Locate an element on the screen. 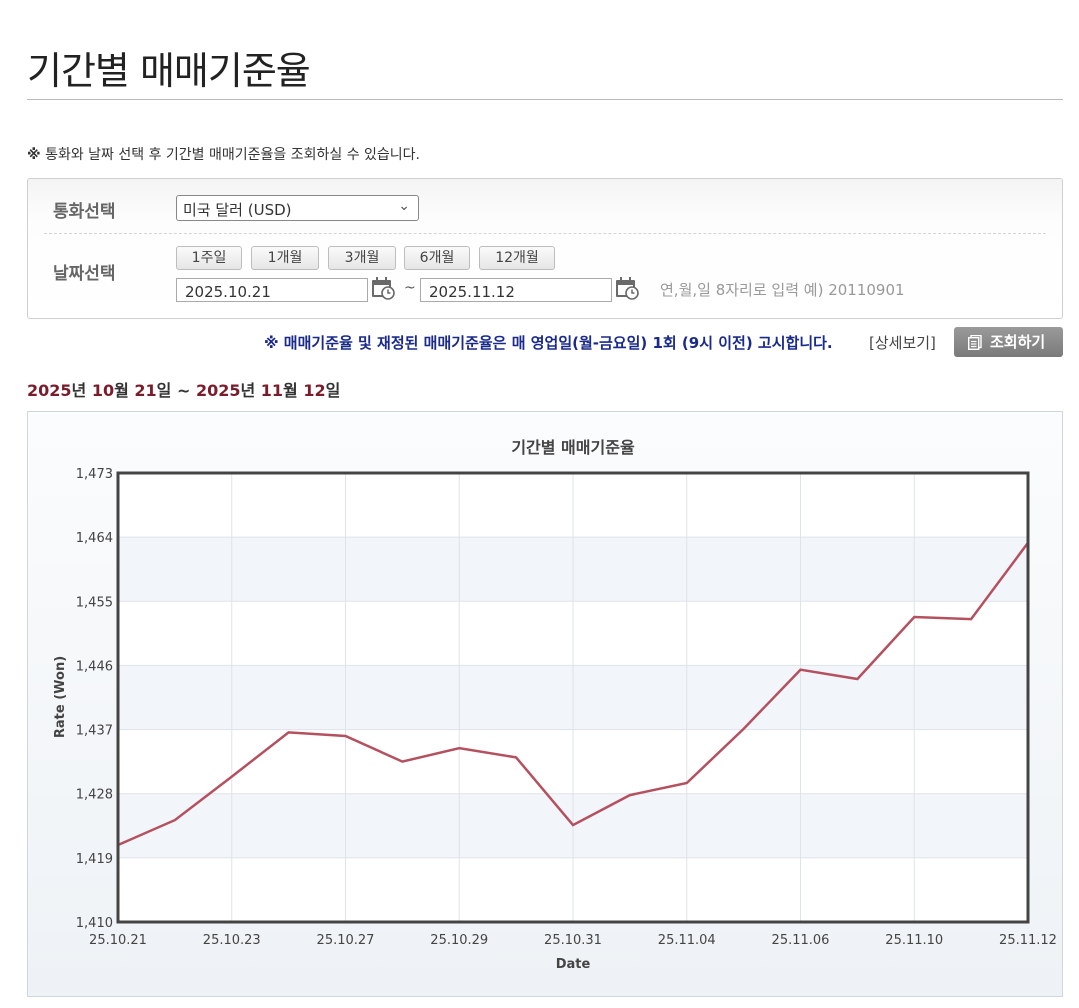  x-tick-label: 25.11.06 is located at coordinates (801, 940).